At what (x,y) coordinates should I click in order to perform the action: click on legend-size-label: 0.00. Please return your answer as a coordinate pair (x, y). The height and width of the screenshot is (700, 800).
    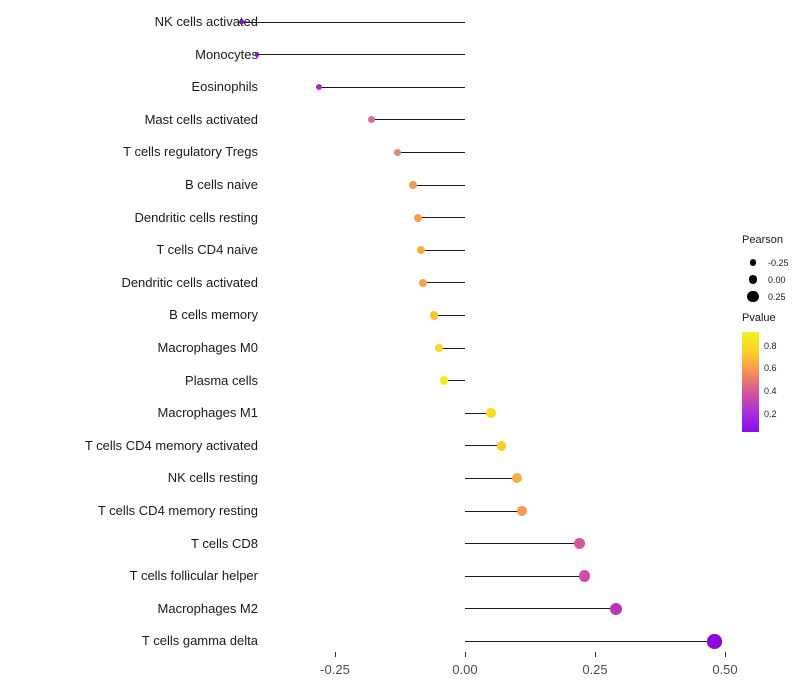
    Looking at the image, I should click on (777, 279).